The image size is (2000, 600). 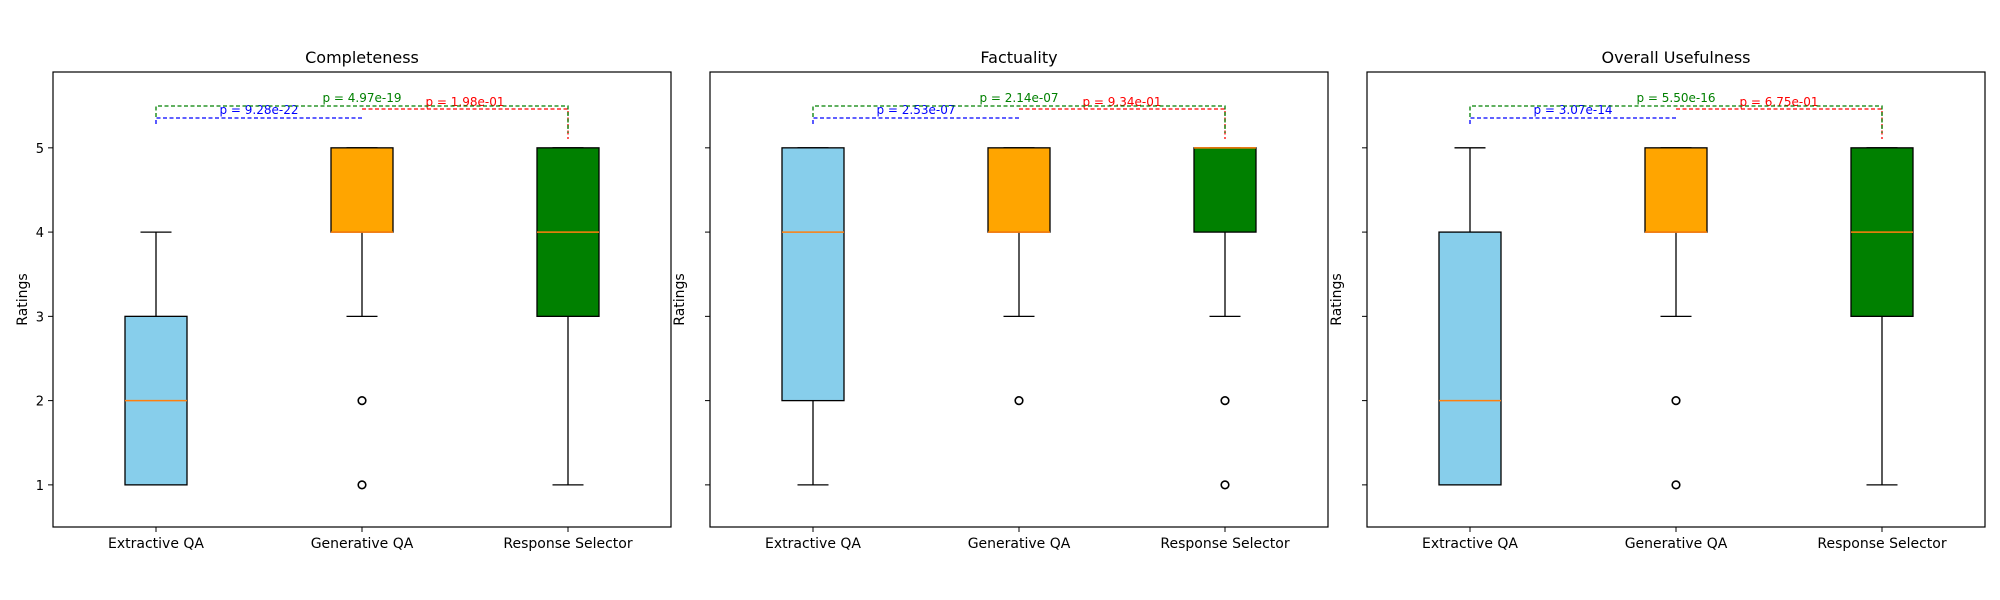 What do you see at coordinates (1778, 102) in the screenshot?
I see `p-value-label: p = 6.75e-01` at bounding box center [1778, 102].